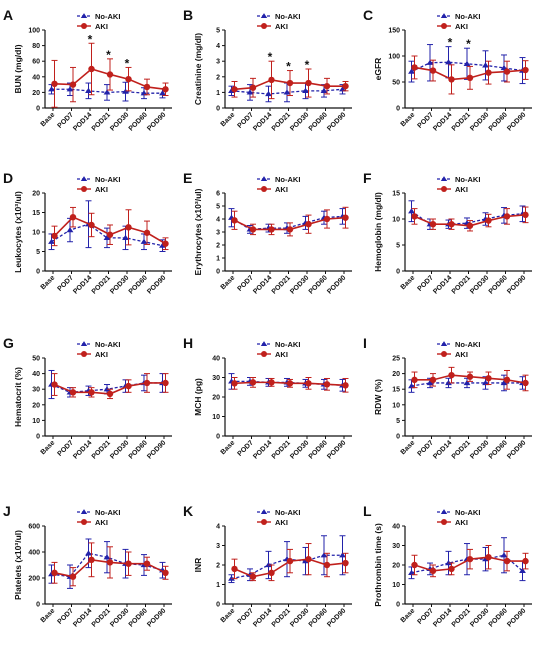 This screenshot has width=550, height=662. I want to click on y-tick-label: 2, so click(218, 77).